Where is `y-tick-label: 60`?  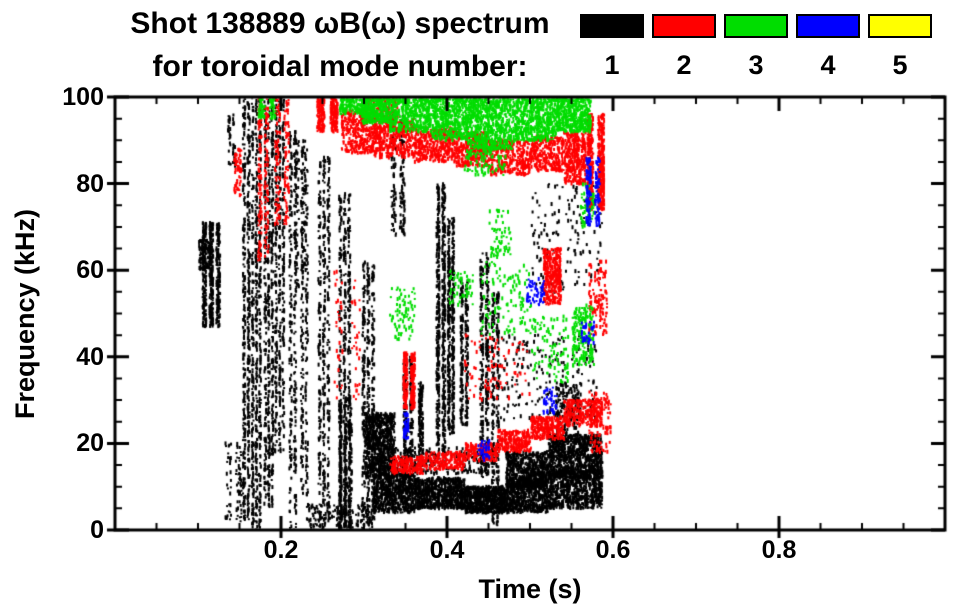 y-tick-label: 60 is located at coordinates (90, 270).